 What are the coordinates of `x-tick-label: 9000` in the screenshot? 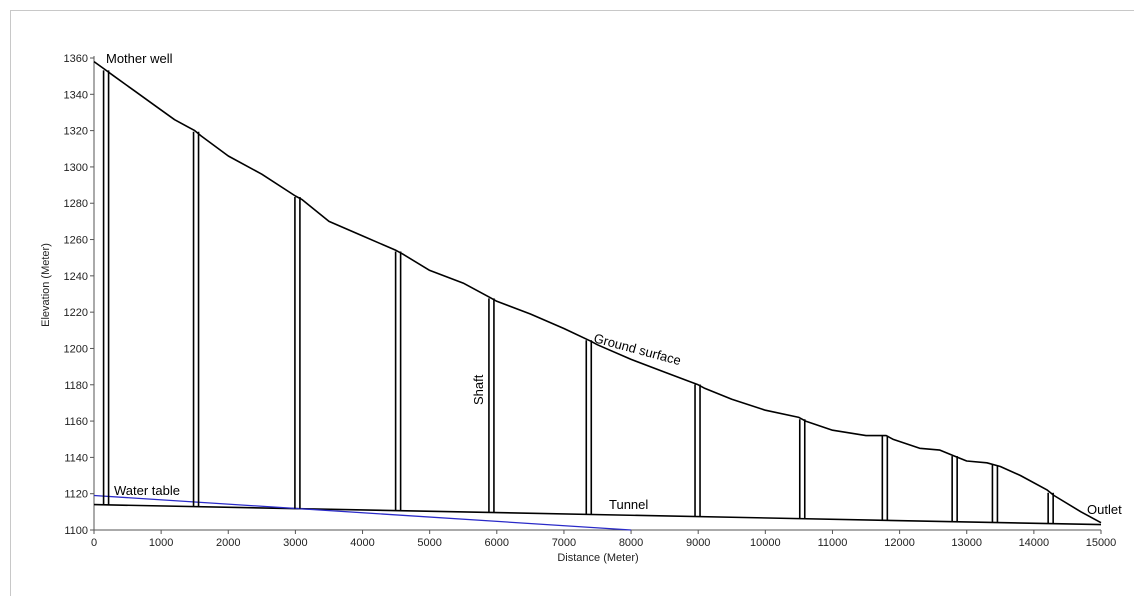 It's located at (698, 543).